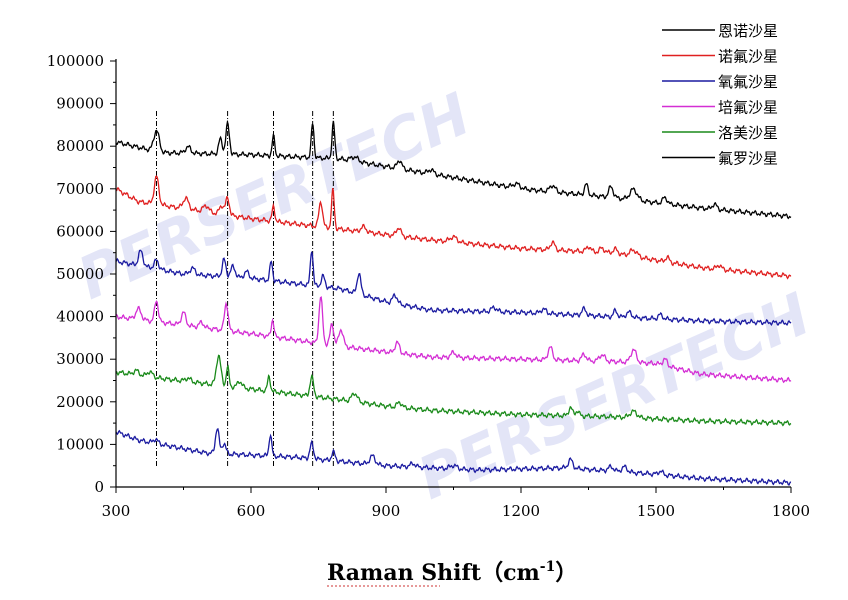 The height and width of the screenshot is (600, 848). I want to click on legend-label: 恩诺沙星, so click(748, 31).